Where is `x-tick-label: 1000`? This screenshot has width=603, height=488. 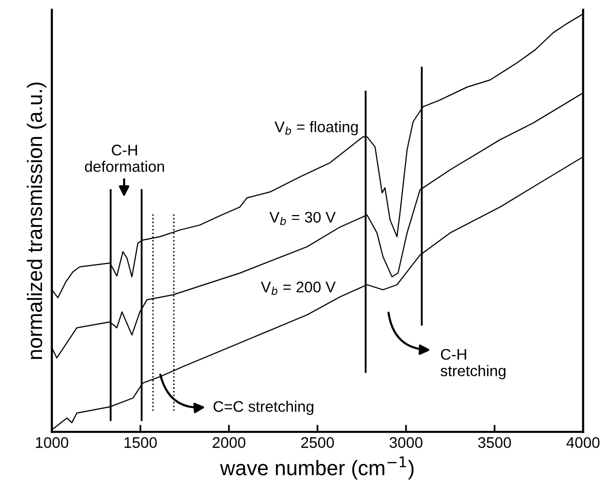 x-tick-label: 1000 is located at coordinates (52, 442).